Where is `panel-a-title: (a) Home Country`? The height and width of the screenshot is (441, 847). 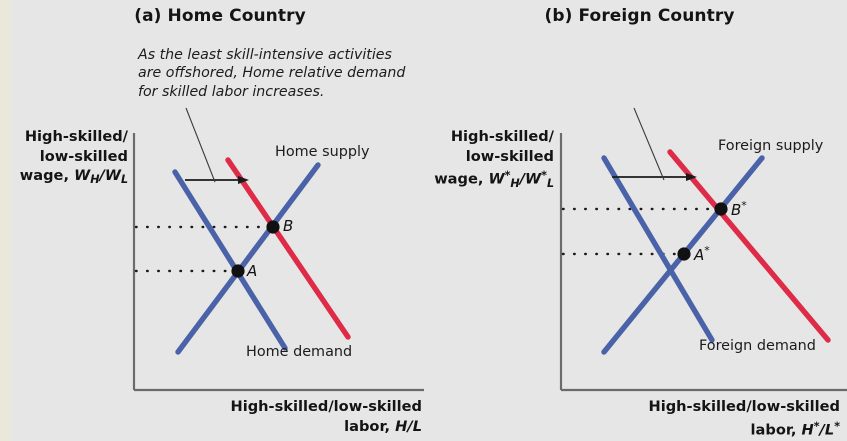
panel-a-title: (a) Home Country is located at coordinates (220, 16).